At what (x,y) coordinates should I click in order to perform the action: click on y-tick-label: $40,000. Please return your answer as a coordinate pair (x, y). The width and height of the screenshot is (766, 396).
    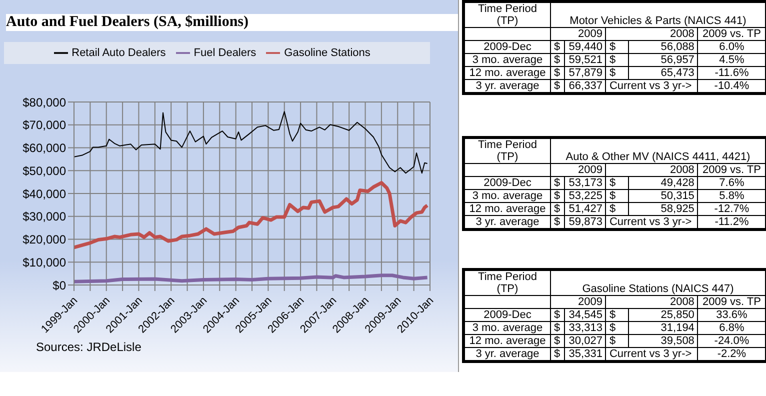
    Looking at the image, I should click on (44, 193).